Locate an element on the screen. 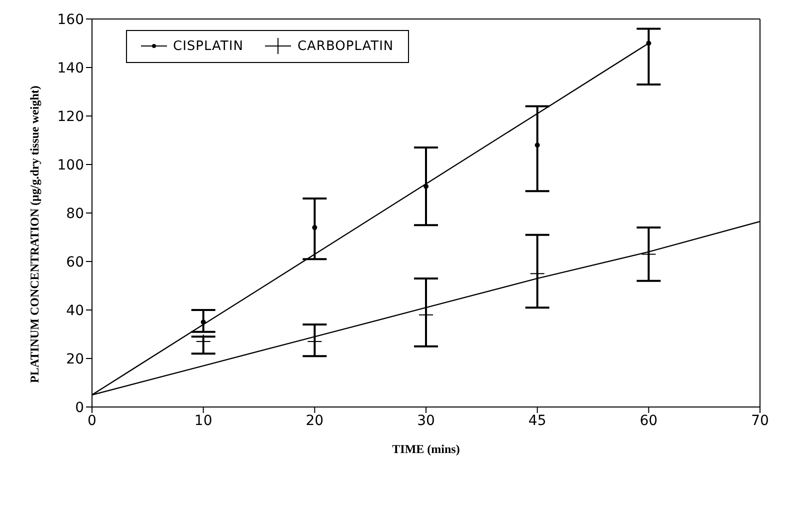 This screenshot has width=789, height=516. x-tick-label: 45 is located at coordinates (537, 420).